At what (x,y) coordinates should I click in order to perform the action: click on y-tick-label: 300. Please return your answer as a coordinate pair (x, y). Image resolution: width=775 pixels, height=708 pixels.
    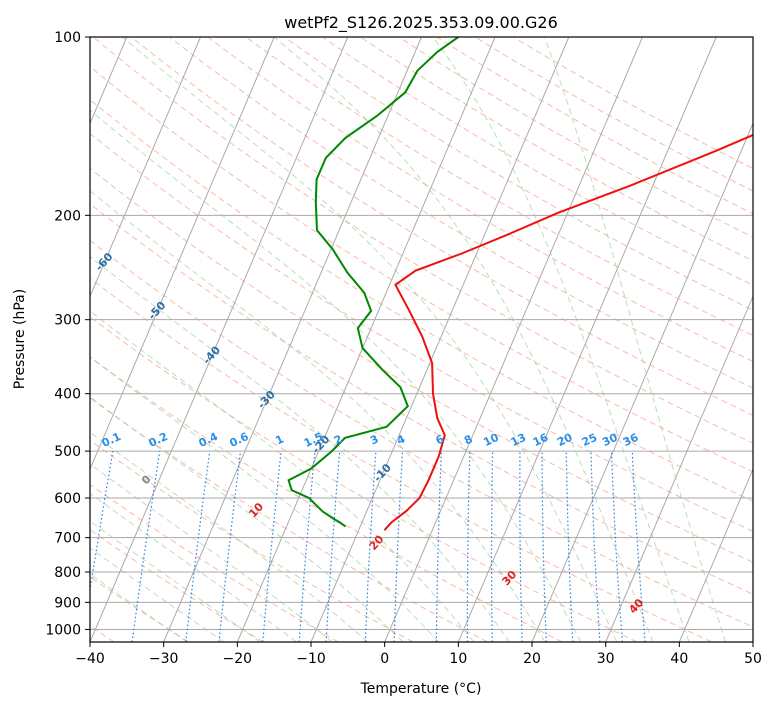
    Looking at the image, I should click on (67, 321).